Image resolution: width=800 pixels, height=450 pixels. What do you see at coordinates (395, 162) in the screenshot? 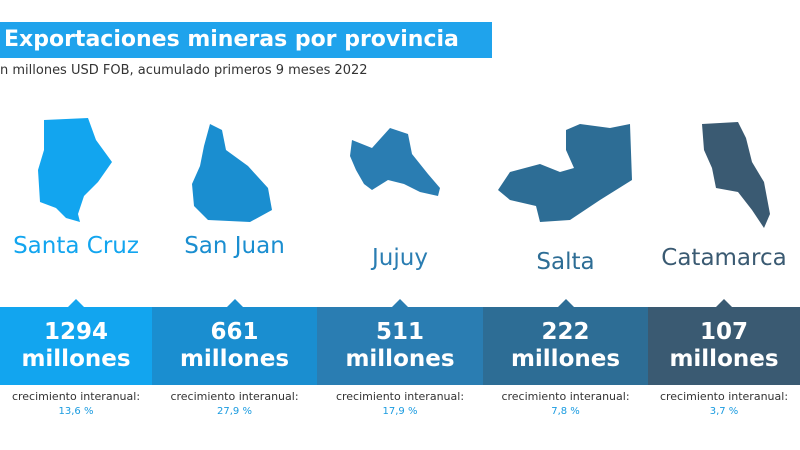
I see `shape-jujuy` at bounding box center [395, 162].